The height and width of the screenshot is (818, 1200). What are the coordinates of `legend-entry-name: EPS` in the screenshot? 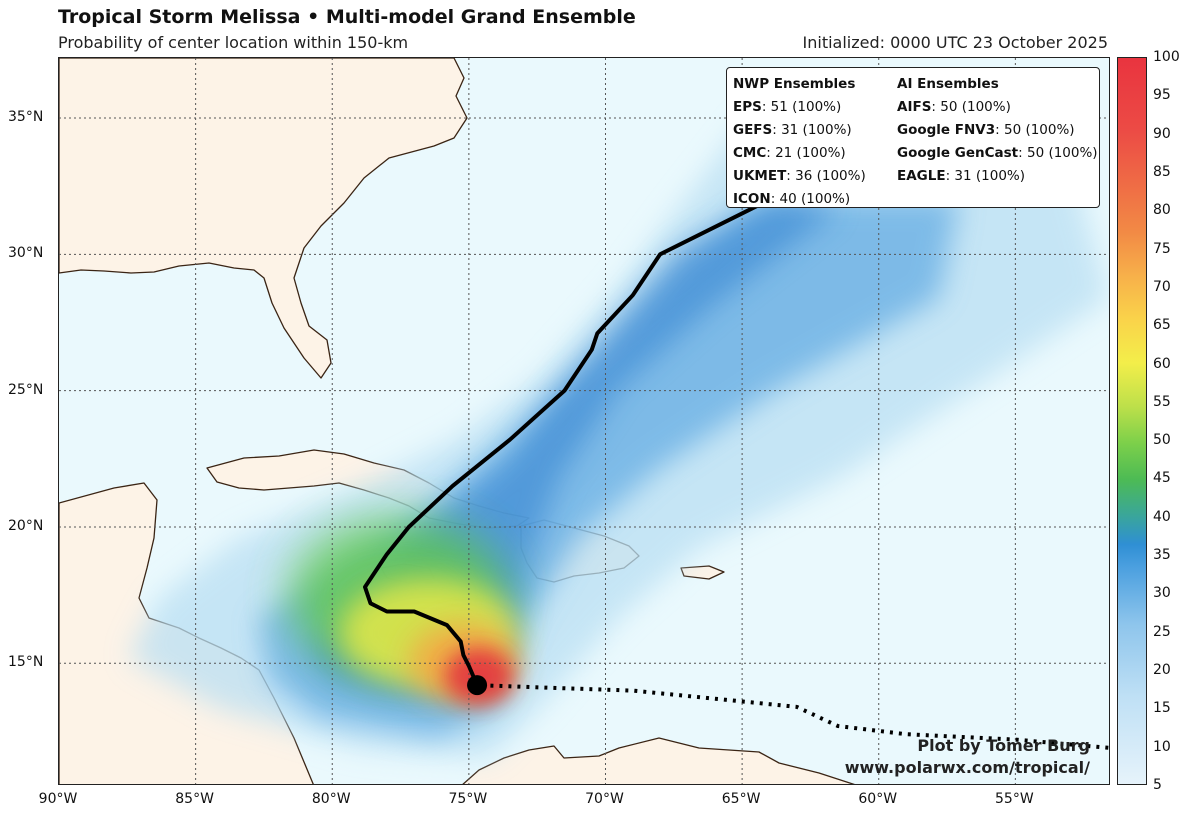 It's located at (747, 107).